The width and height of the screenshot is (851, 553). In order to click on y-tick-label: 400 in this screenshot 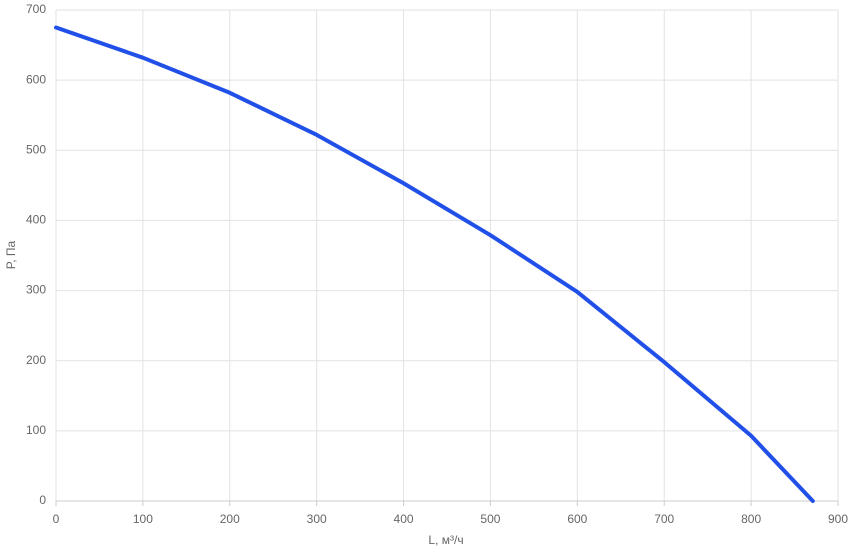, I will do `click(36, 220)`.